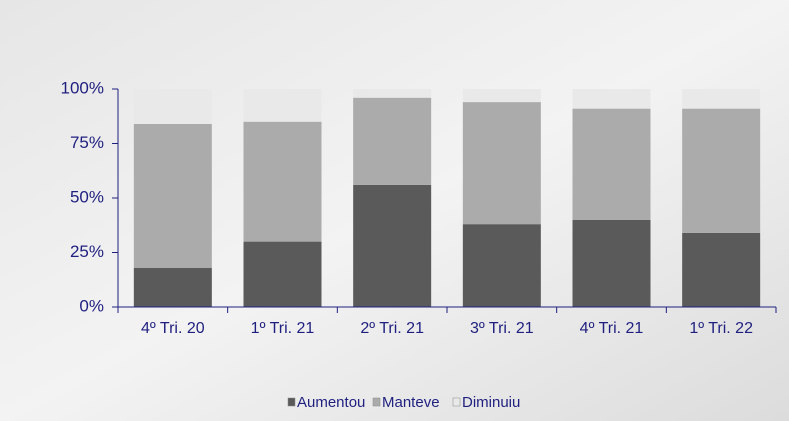 The image size is (789, 421). Describe the element at coordinates (502, 328) in the screenshot. I see `x-tick-label: 3º Tri. 21` at that location.